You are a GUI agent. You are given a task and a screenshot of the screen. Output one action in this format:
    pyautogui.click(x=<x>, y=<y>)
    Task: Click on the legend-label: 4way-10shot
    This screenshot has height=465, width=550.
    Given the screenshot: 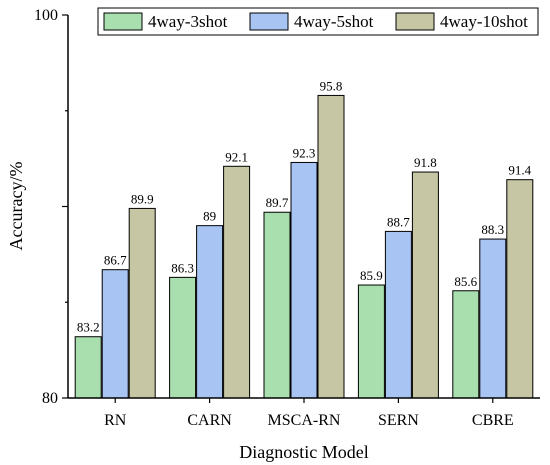 What is the action you would take?
    pyautogui.click(x=484, y=21)
    